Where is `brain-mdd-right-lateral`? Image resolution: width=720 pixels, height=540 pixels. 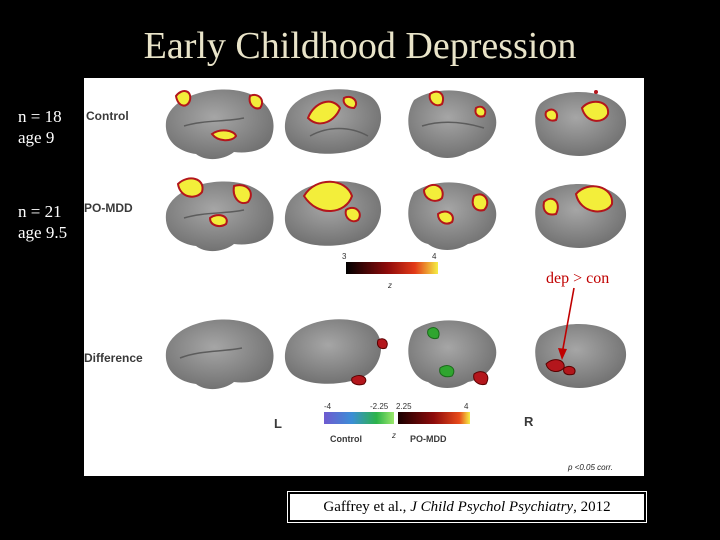 brain-mdd-right-lateral is located at coordinates (452, 216).